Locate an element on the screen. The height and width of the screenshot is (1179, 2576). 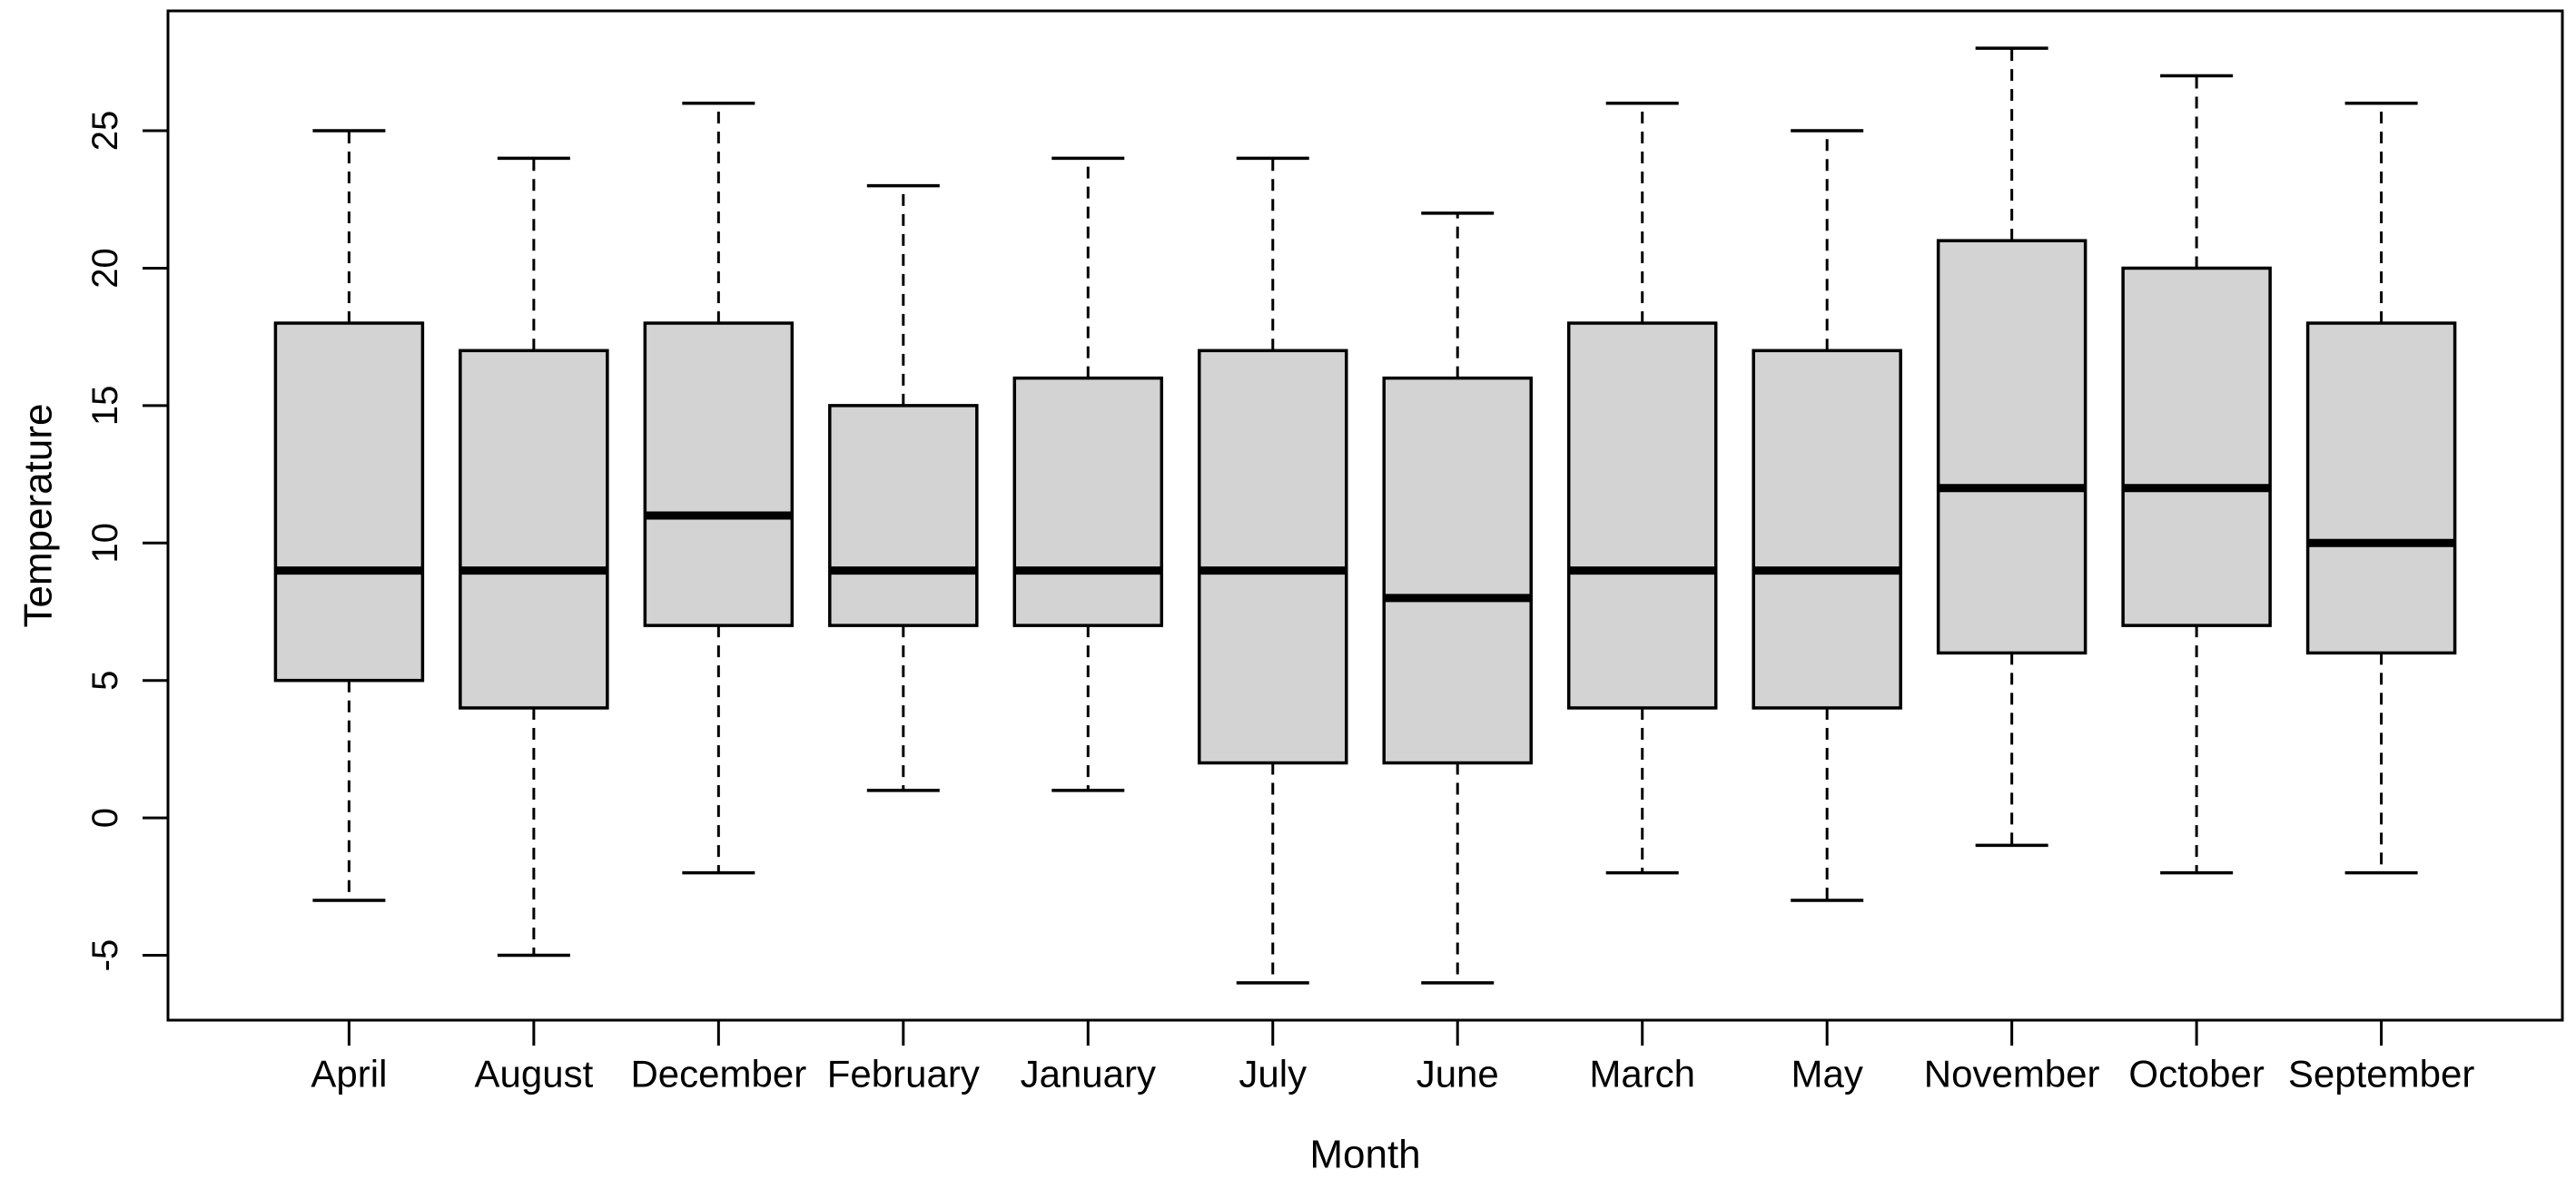
box-october is located at coordinates (2196, 446).